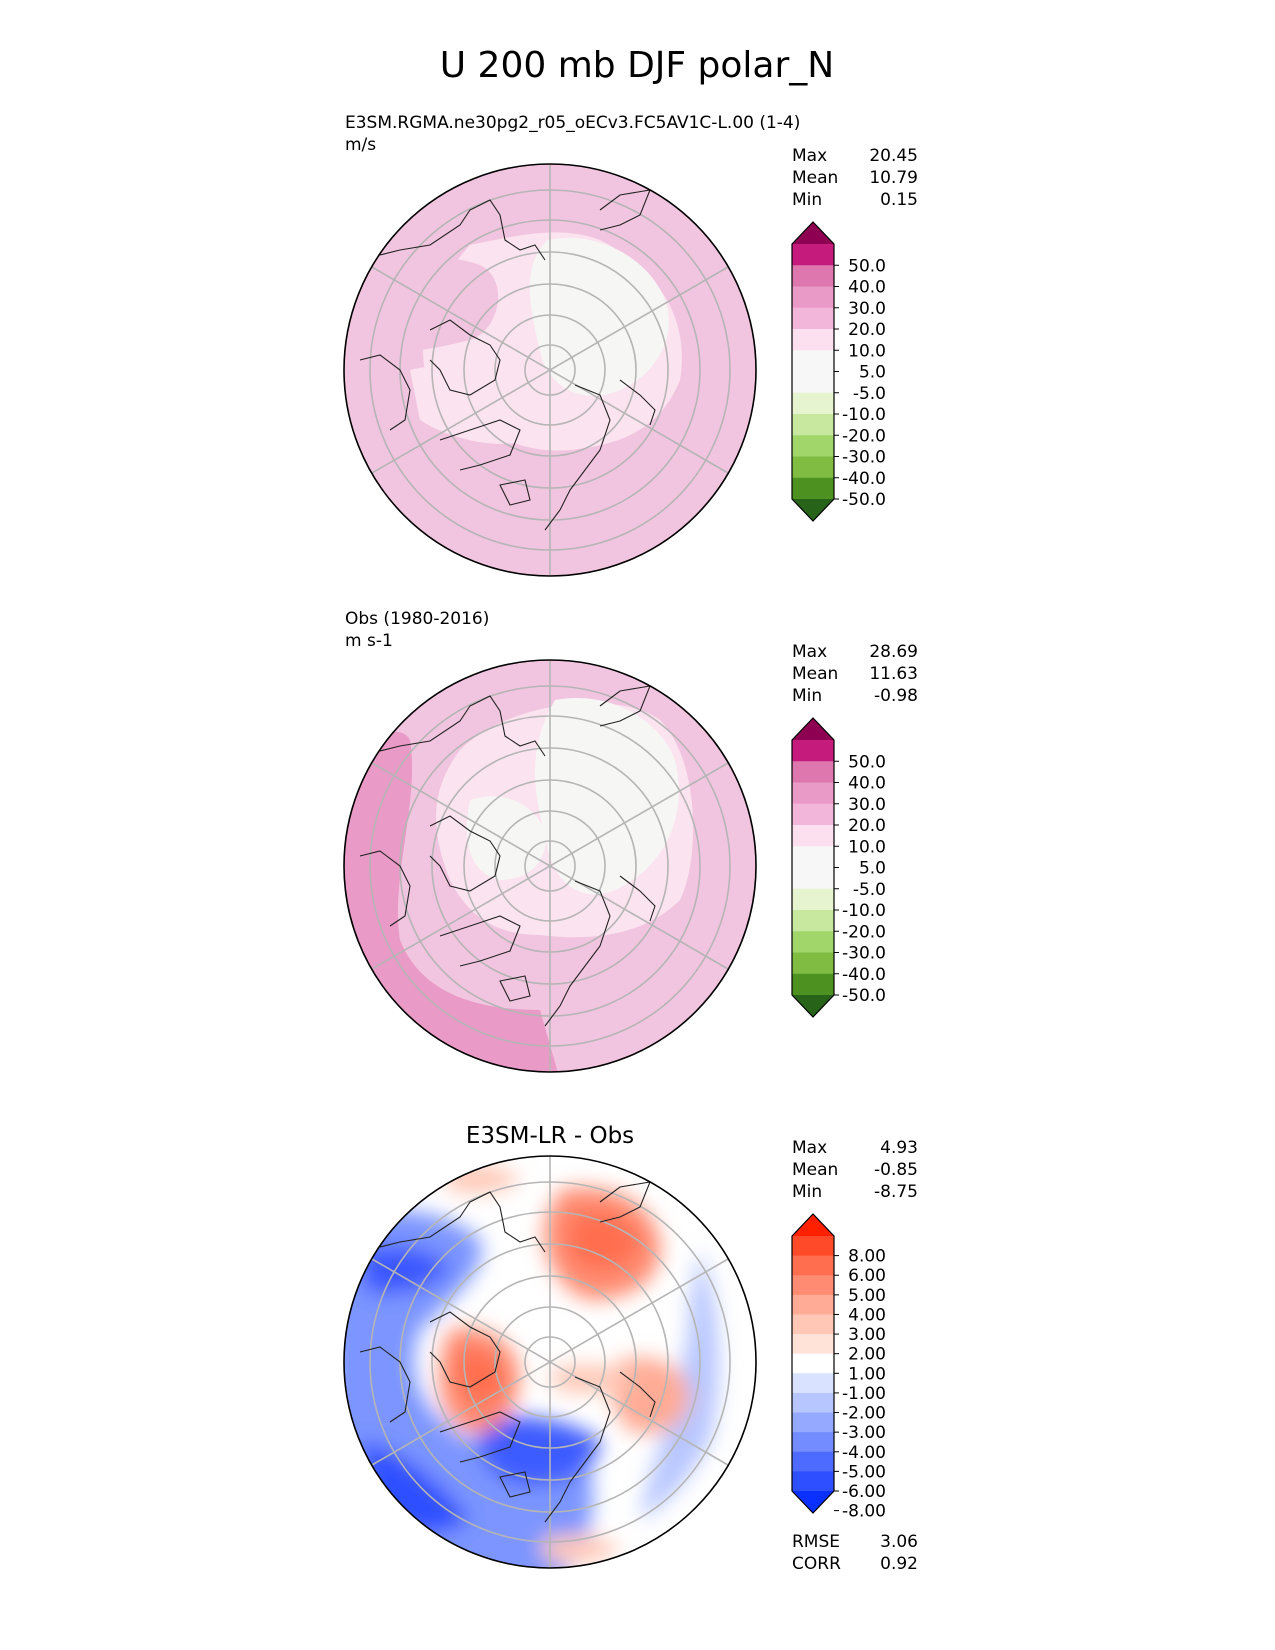  What do you see at coordinates (867, 1355) in the screenshot?
I see `colorbar-tick-label: 2.00` at bounding box center [867, 1355].